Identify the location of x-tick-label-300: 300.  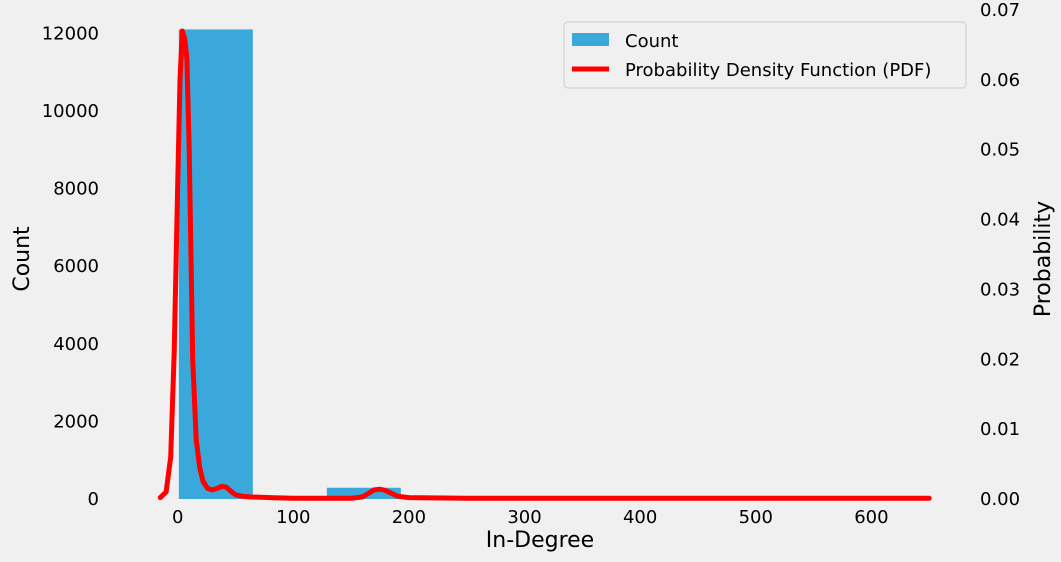
(524, 517).